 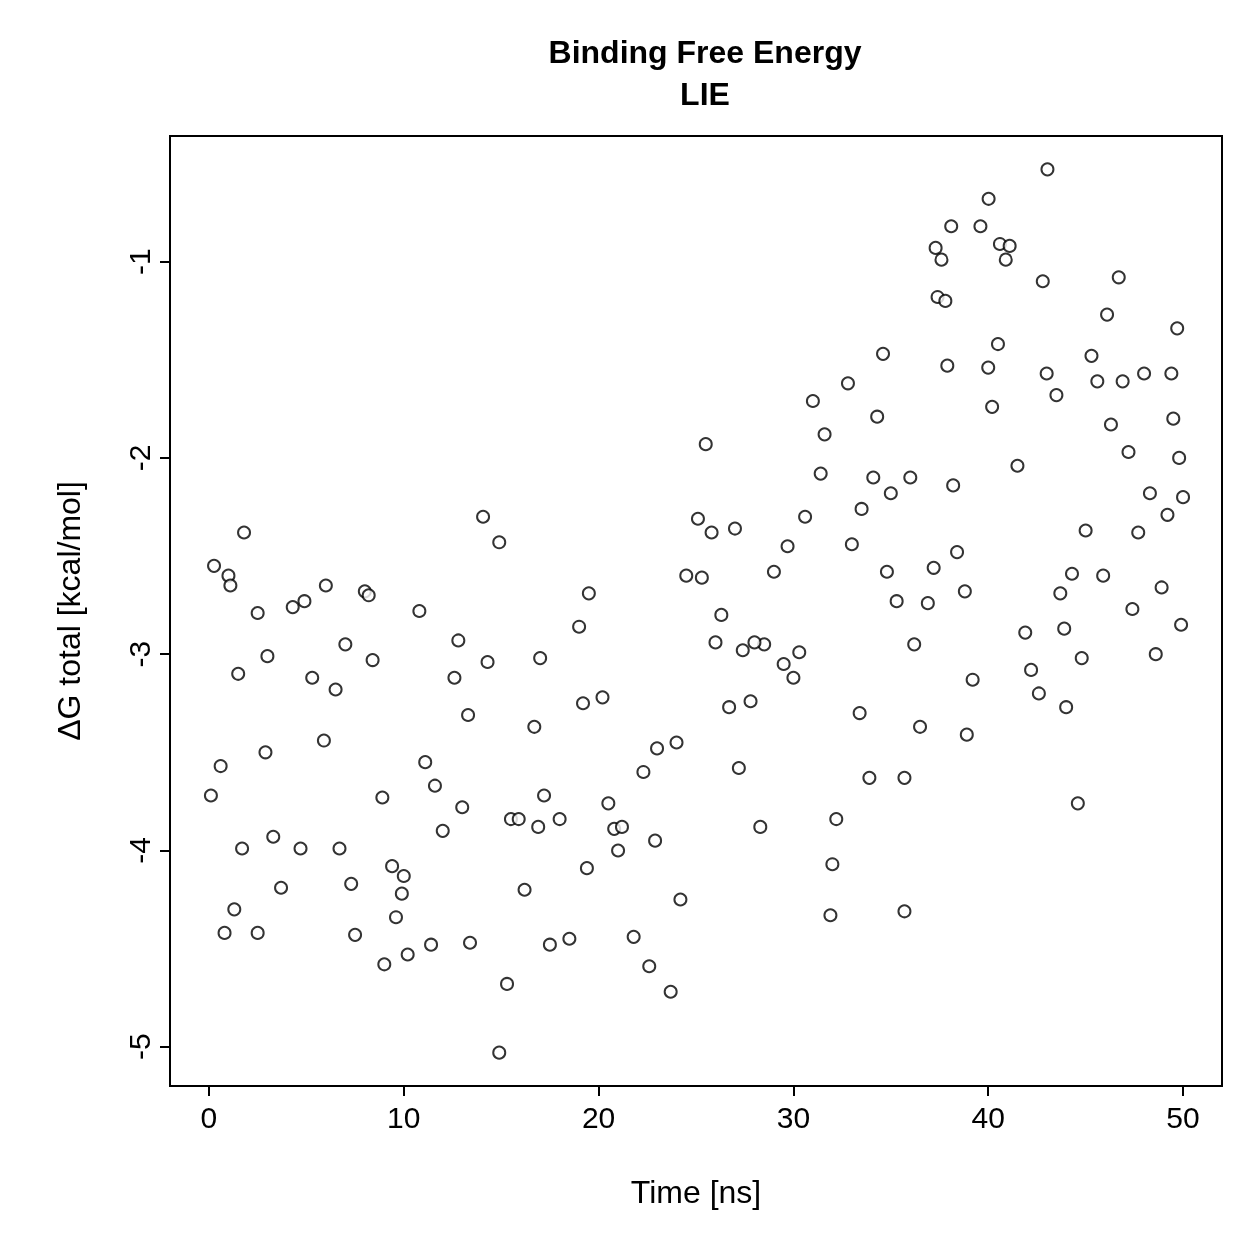 I want to click on y-tick-label: -4, so click(x=139, y=850).